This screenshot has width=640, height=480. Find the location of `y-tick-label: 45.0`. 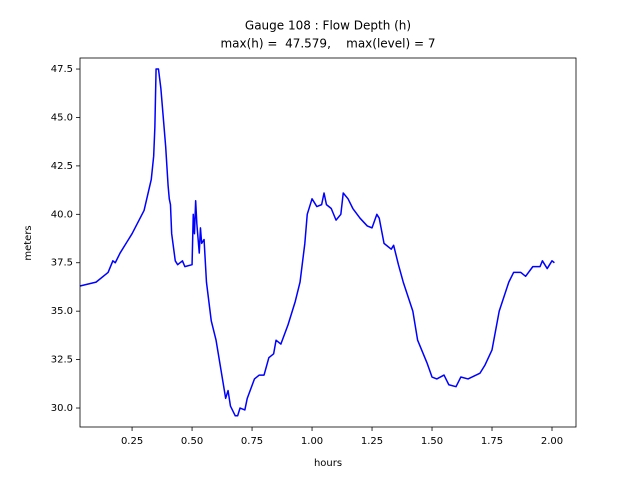

y-tick-label: 45.0 is located at coordinates (62, 117).